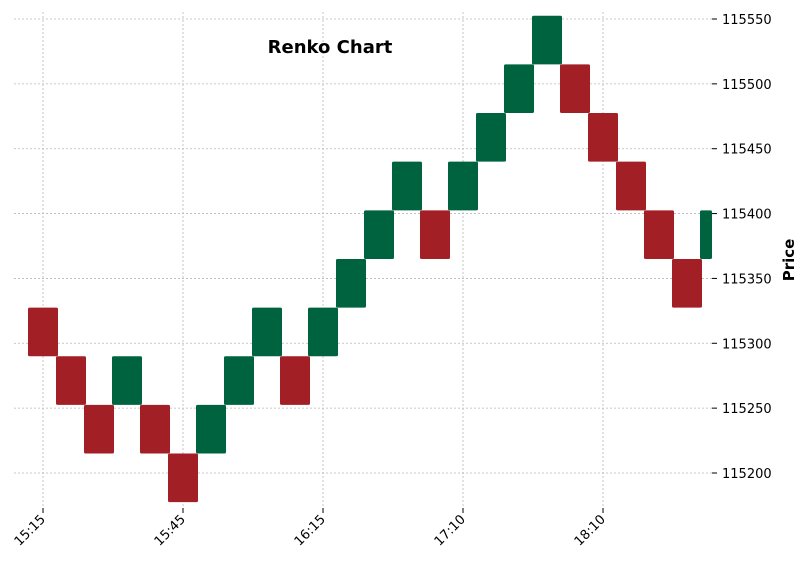  Describe the element at coordinates (747, 409) in the screenshot. I see `y-tick-label: 115250` at that location.